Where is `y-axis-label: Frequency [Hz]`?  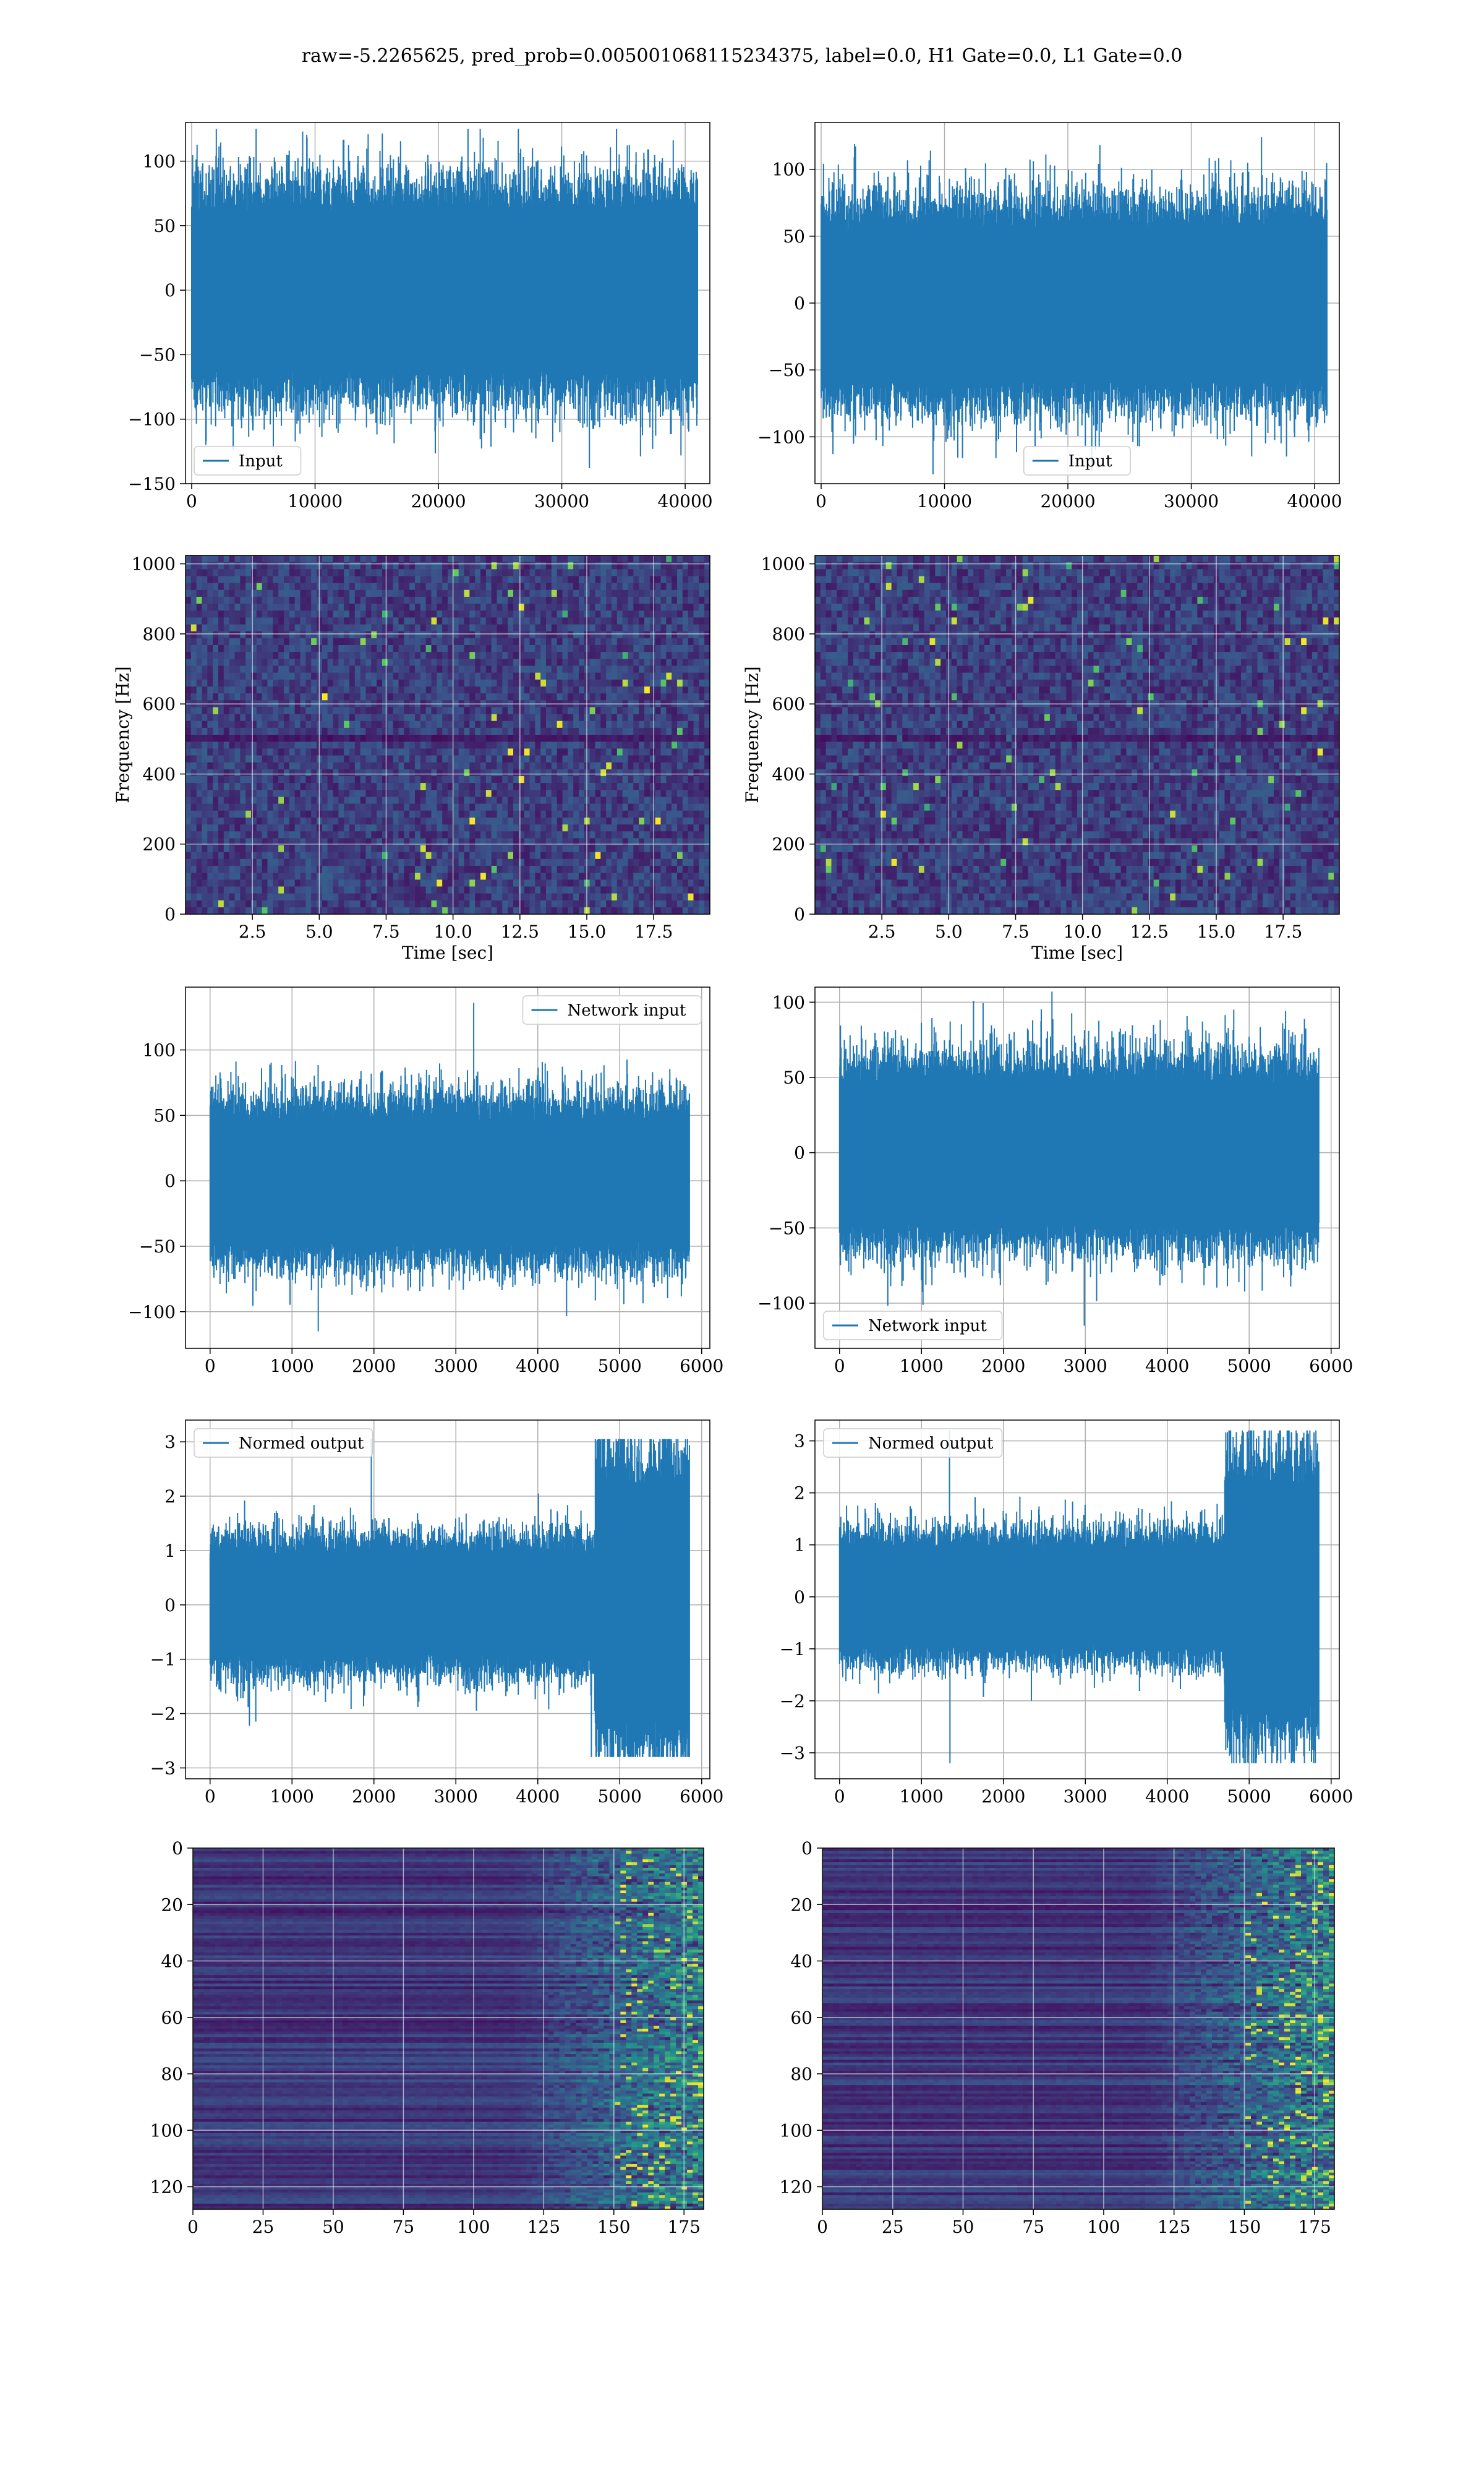 y-axis-label: Frequency [Hz] is located at coordinates (123, 734).